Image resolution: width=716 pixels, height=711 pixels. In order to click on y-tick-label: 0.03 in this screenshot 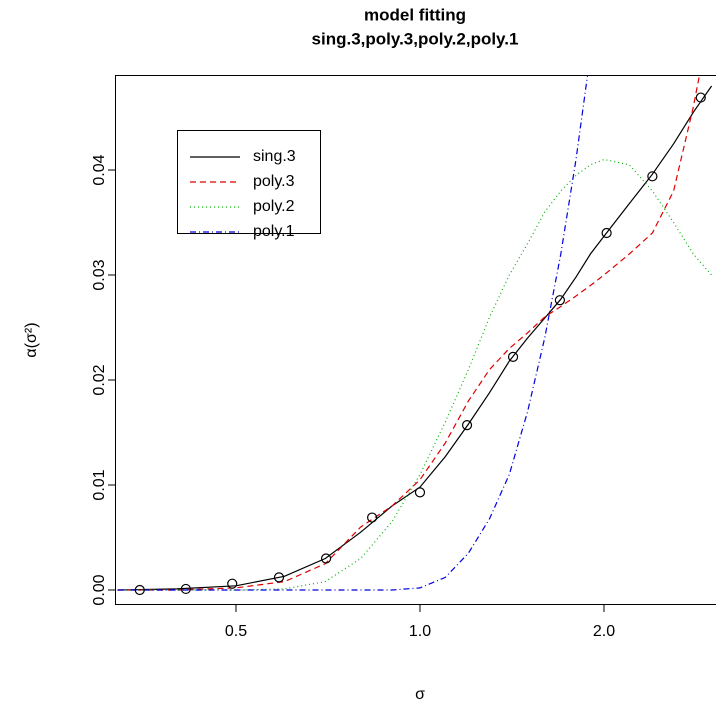, I will do `click(99, 274)`.